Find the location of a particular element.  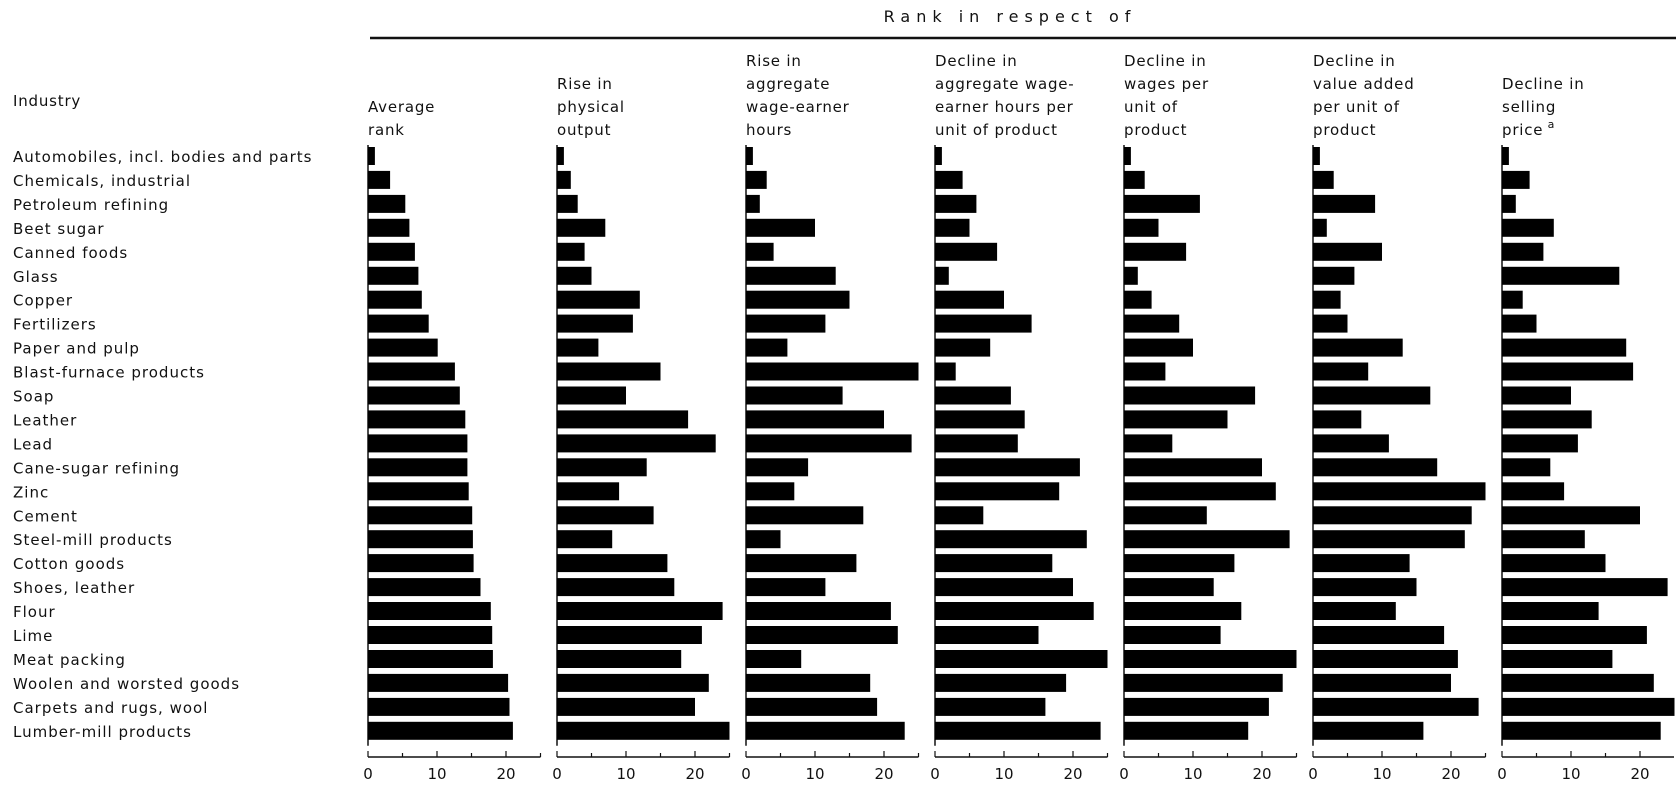

panel-header-line: wage-earner is located at coordinates (798, 107).